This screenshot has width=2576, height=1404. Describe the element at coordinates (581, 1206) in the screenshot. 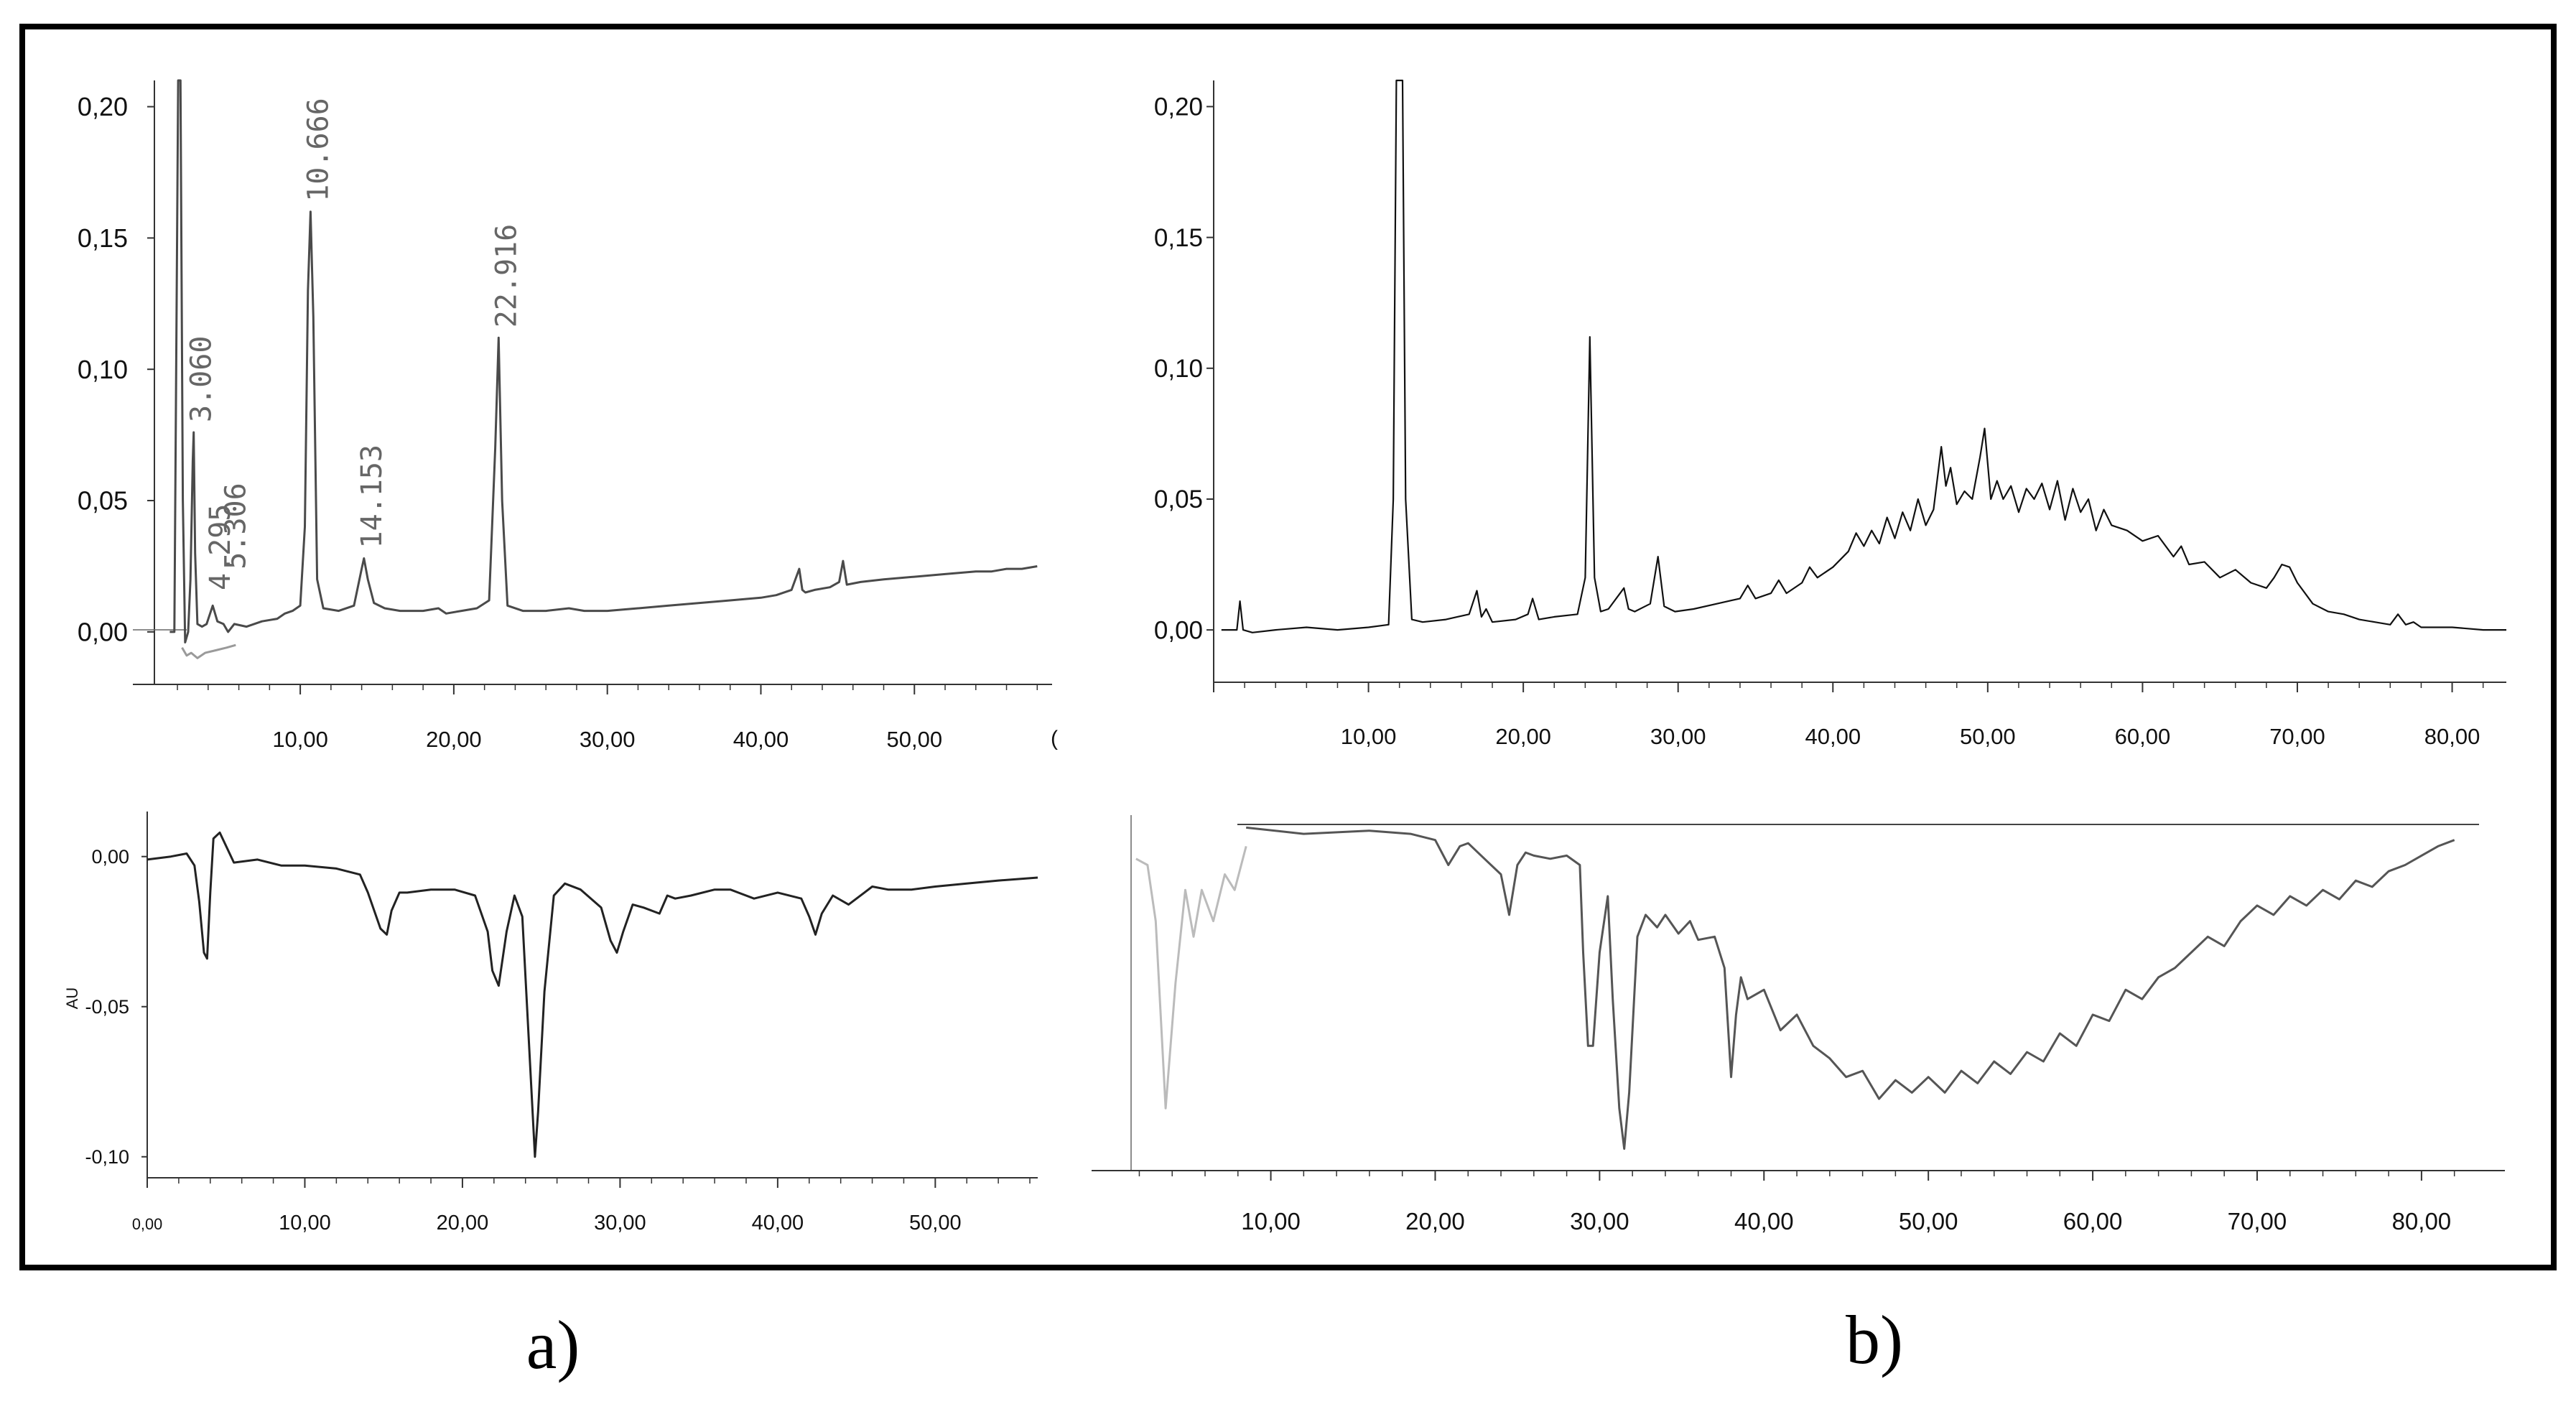

I see `x-ticks: 0,00 10,00 20,00 30,00 40,00 50,00` at that location.